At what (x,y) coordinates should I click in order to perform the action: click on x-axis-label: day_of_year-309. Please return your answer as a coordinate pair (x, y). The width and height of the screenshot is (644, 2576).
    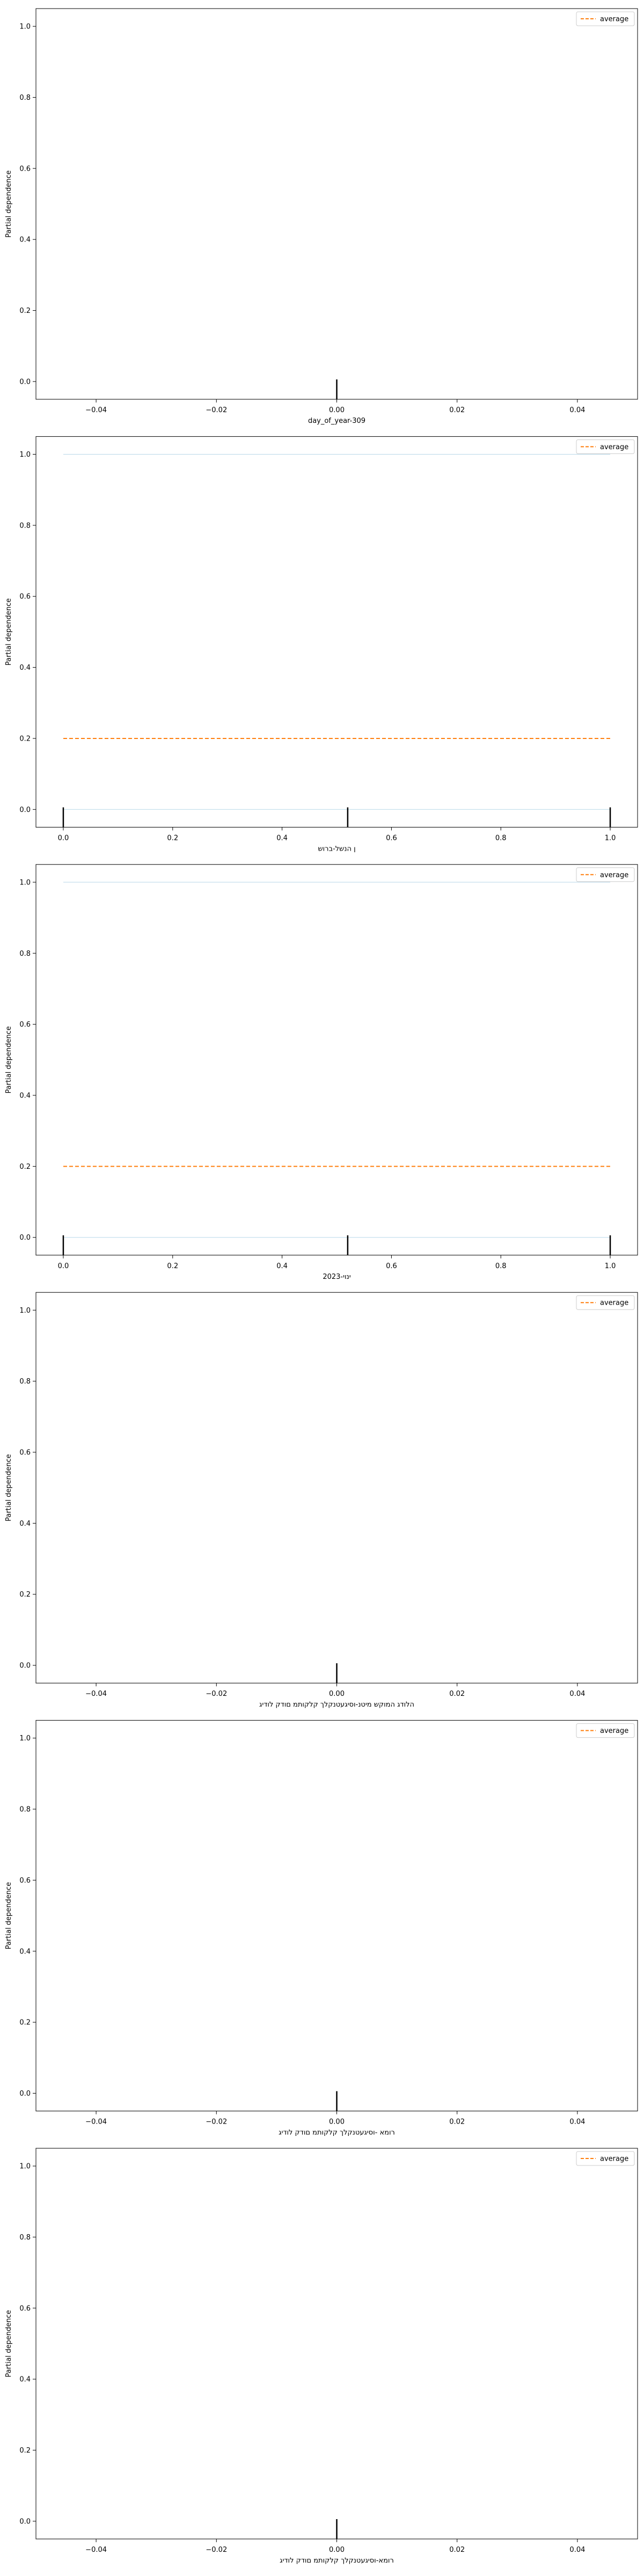
    Looking at the image, I should click on (336, 421).